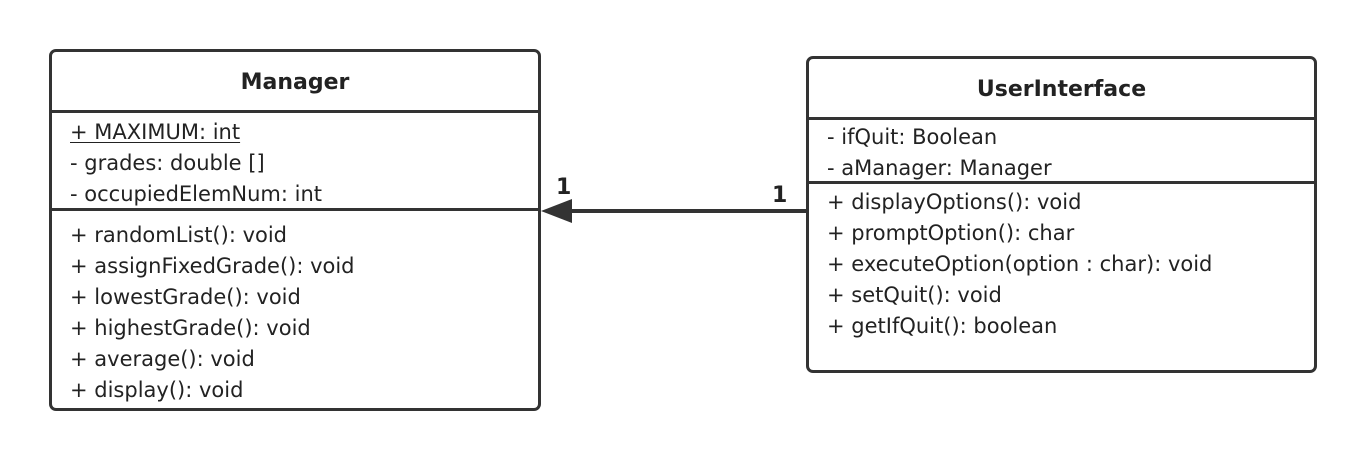 Image resolution: width=1366 pixels, height=460 pixels. I want to click on manager-operation-average: + average(): void, so click(162, 359).